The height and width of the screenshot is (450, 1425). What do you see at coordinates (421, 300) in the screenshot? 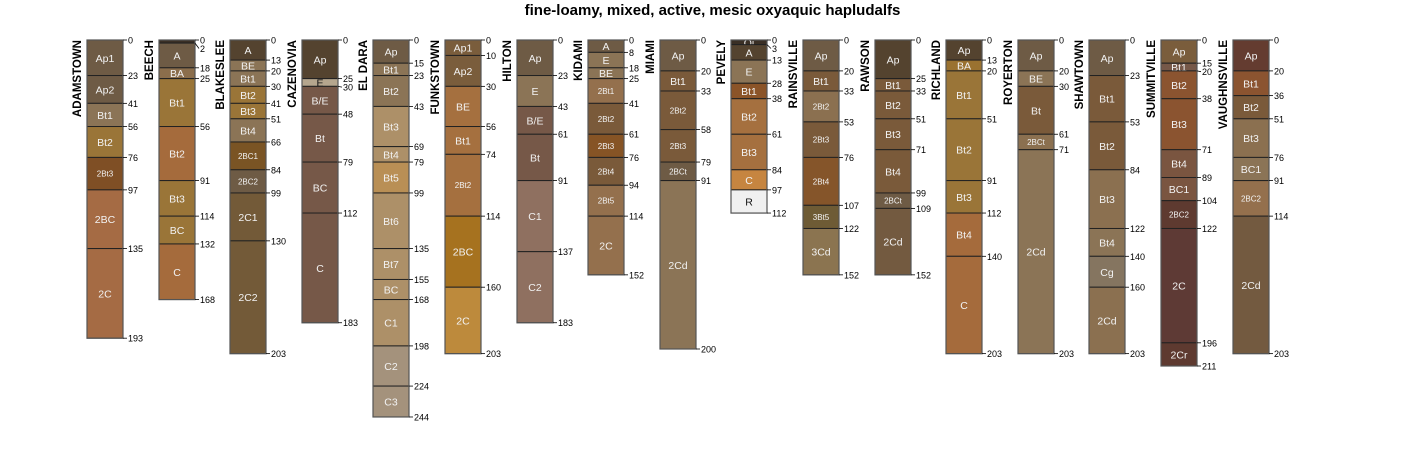
I see `depth-label: 168` at bounding box center [421, 300].